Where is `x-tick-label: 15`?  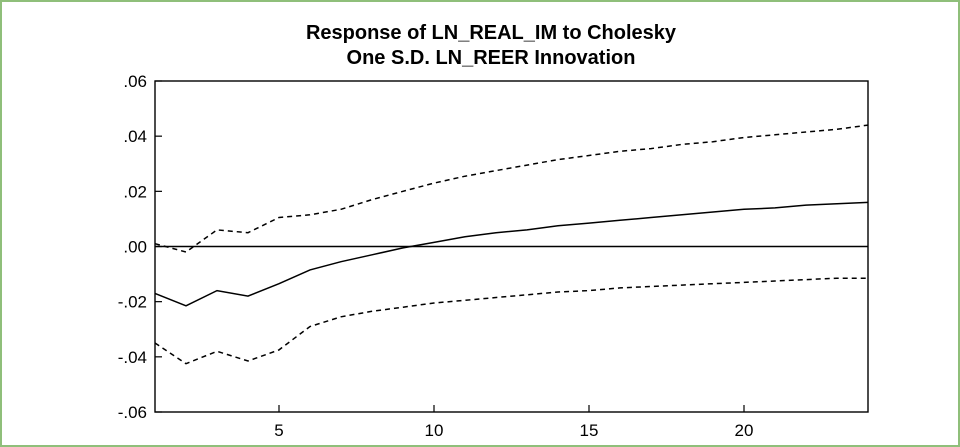
x-tick-label: 15 is located at coordinates (589, 430).